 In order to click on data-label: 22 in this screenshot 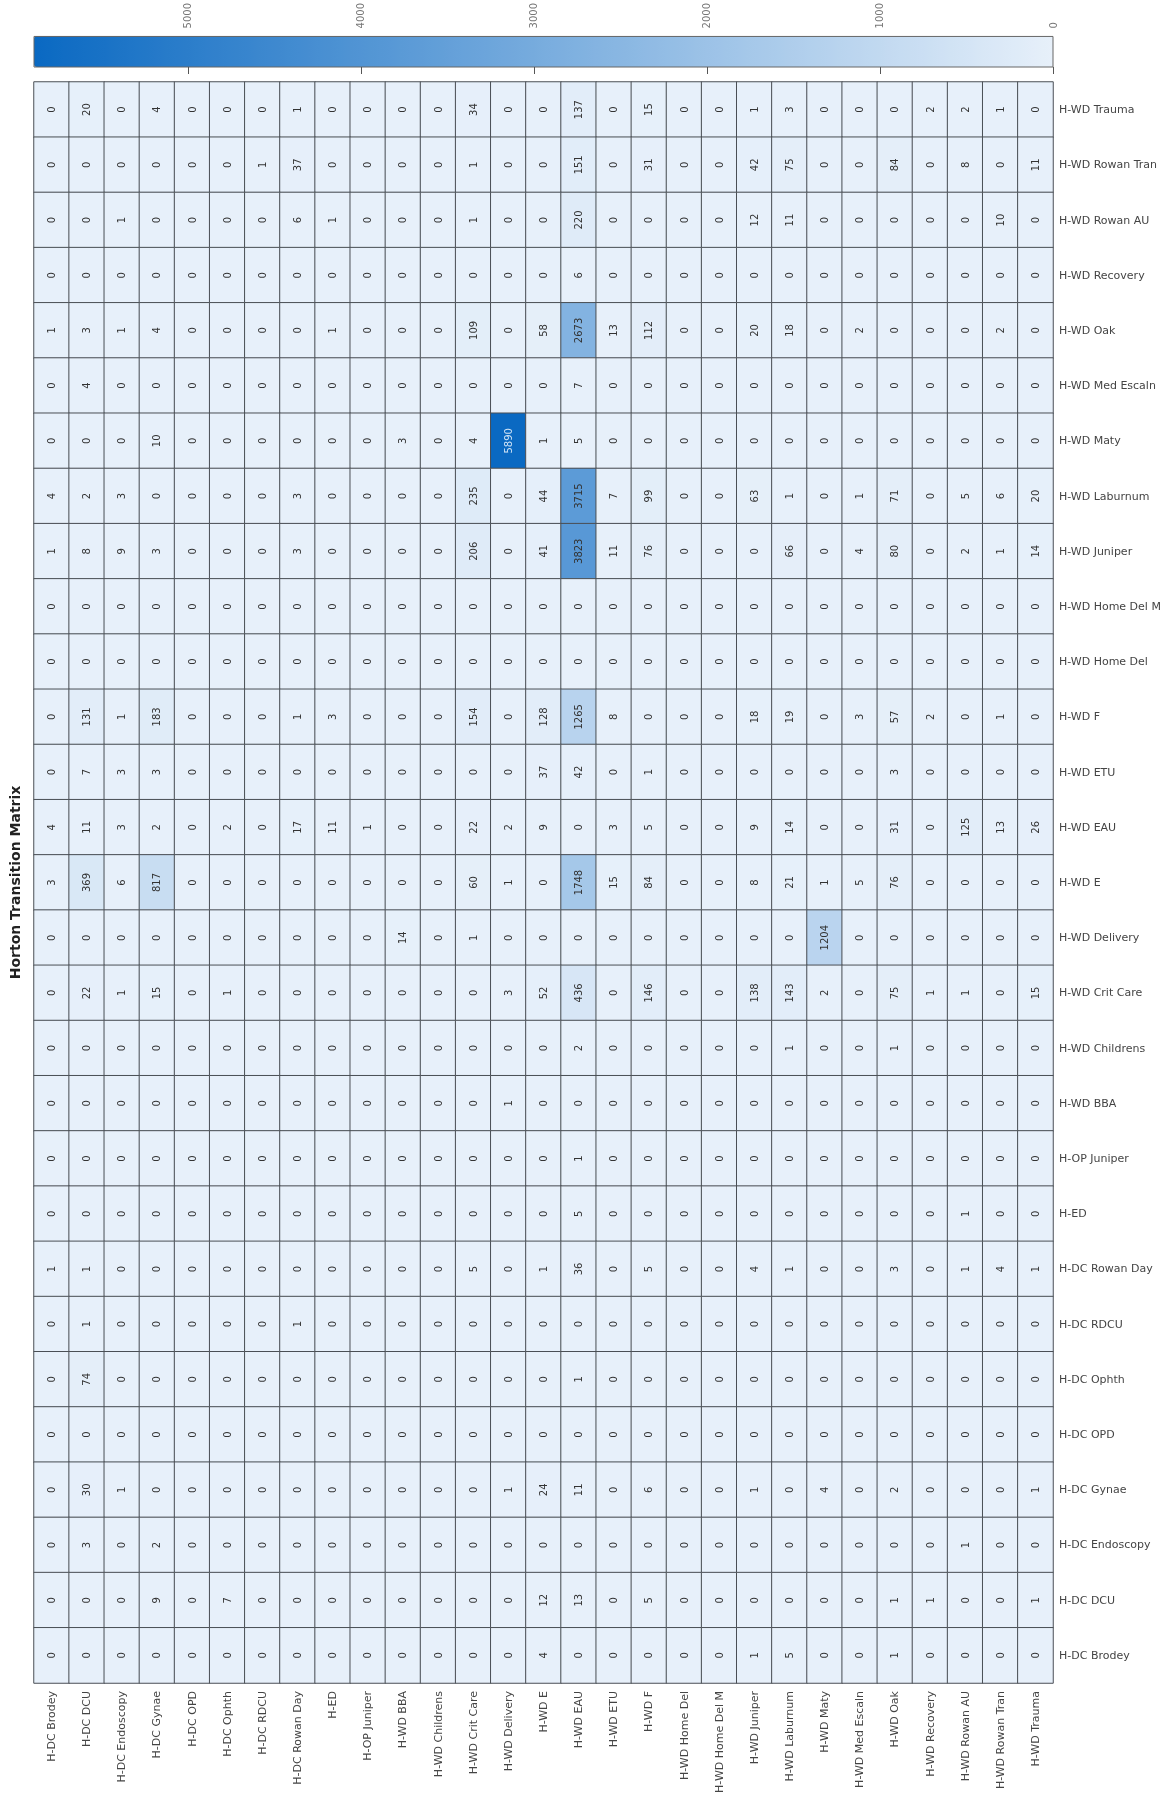, I will do `click(87, 993)`.